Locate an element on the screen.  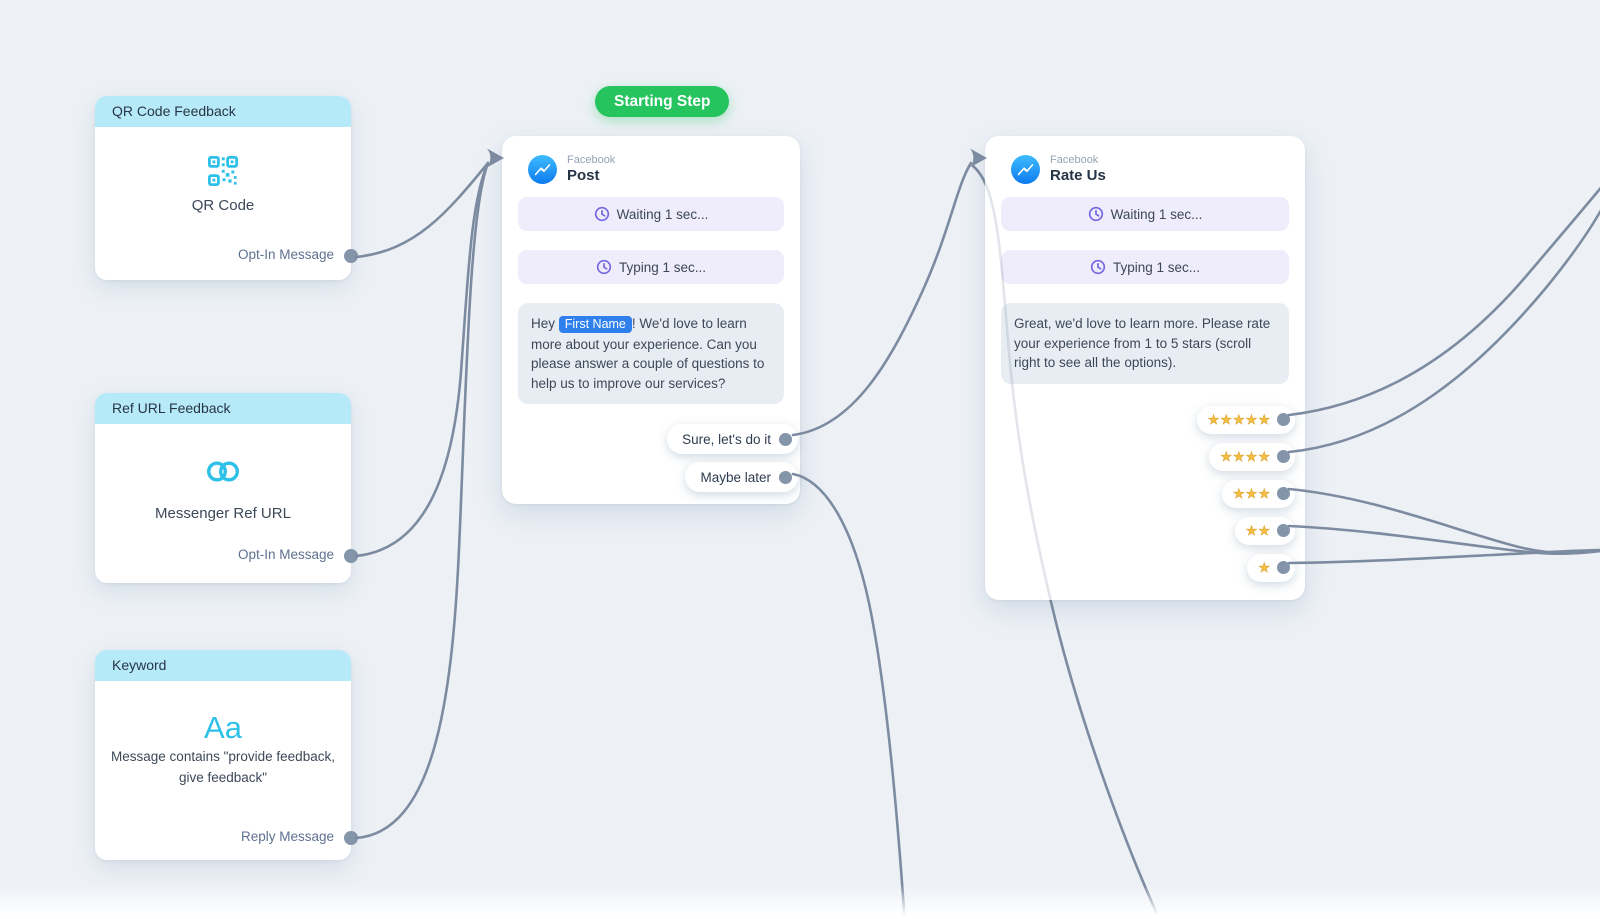
first-name-token: First Name is located at coordinates (595, 324).